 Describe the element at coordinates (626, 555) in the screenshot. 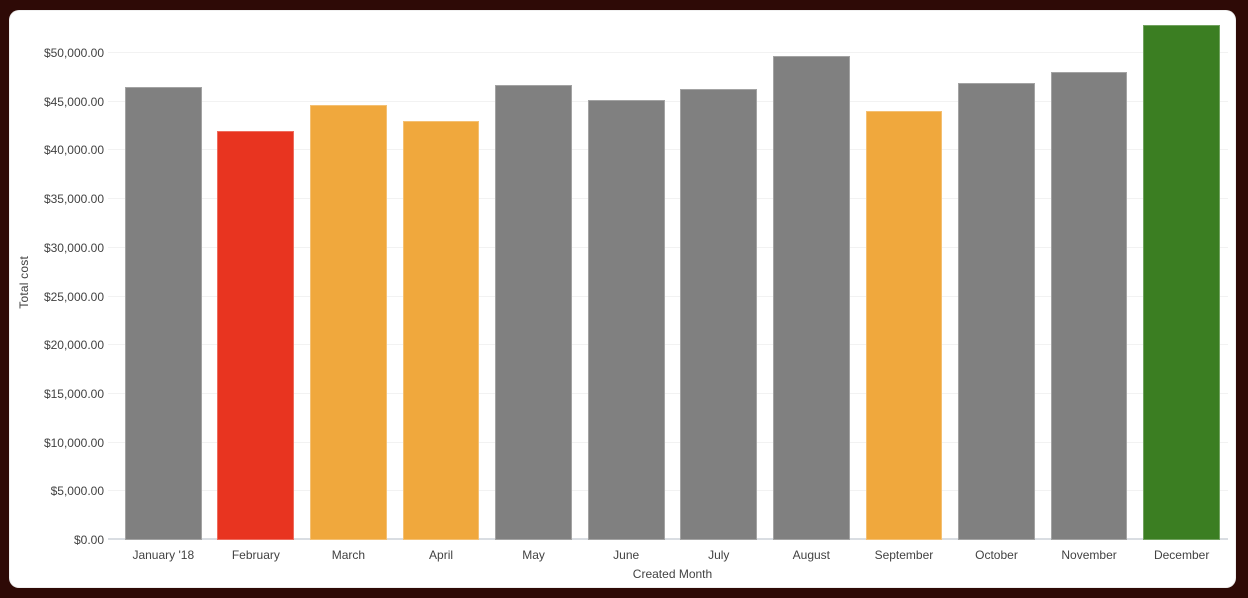

I see `x-tick-label: June` at that location.